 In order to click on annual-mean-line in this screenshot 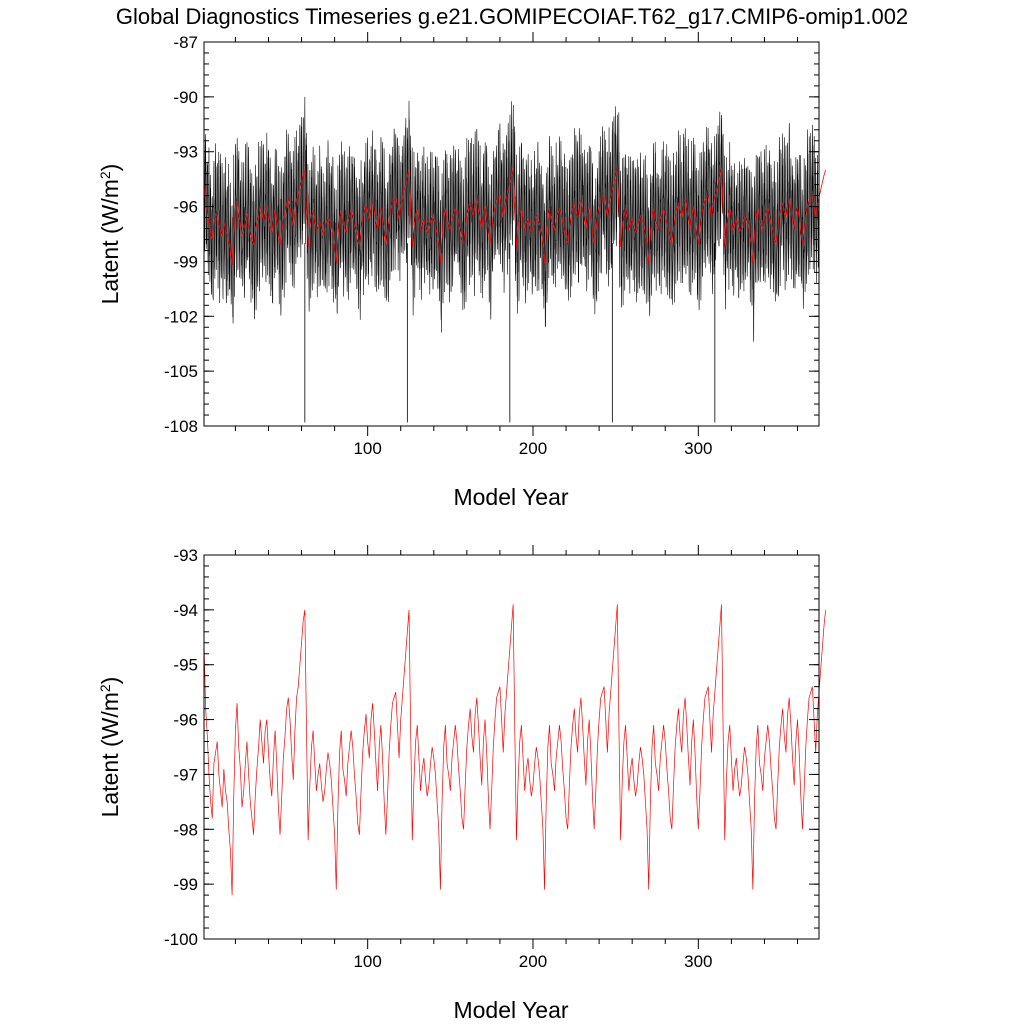, I will do `click(514, 217)`.